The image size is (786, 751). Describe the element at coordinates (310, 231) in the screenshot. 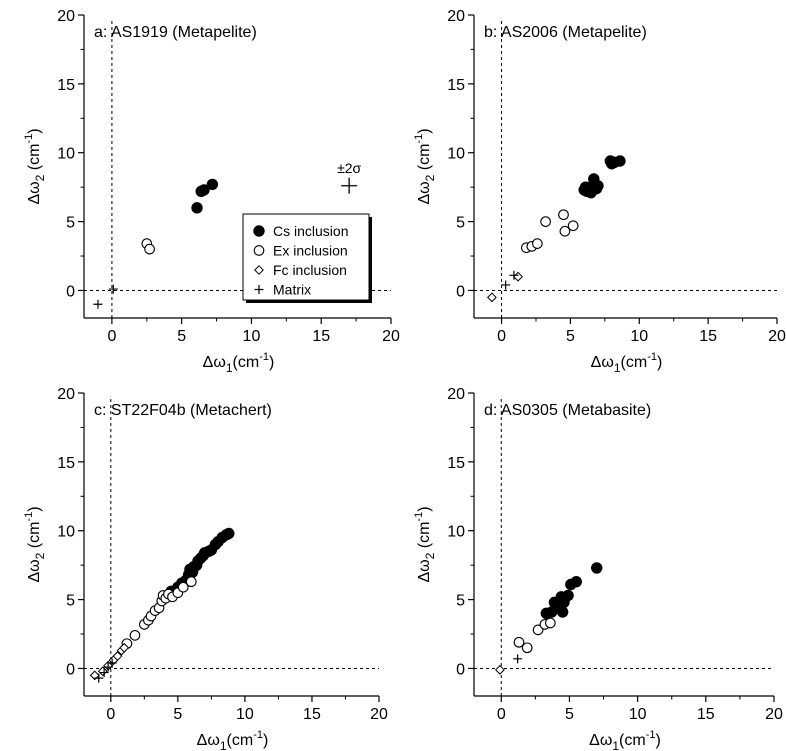

I see `legend-label: Cs inclusion` at that location.